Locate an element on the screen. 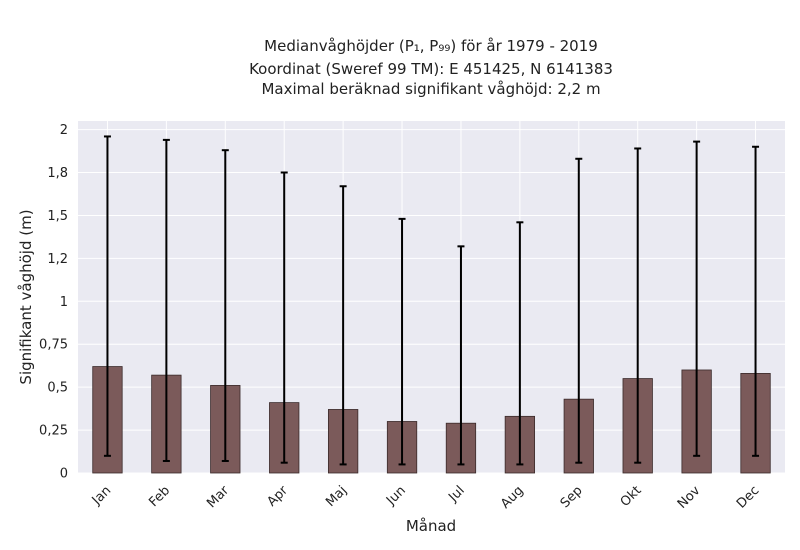  y-tick-label: 0,75 is located at coordinates (53, 345).